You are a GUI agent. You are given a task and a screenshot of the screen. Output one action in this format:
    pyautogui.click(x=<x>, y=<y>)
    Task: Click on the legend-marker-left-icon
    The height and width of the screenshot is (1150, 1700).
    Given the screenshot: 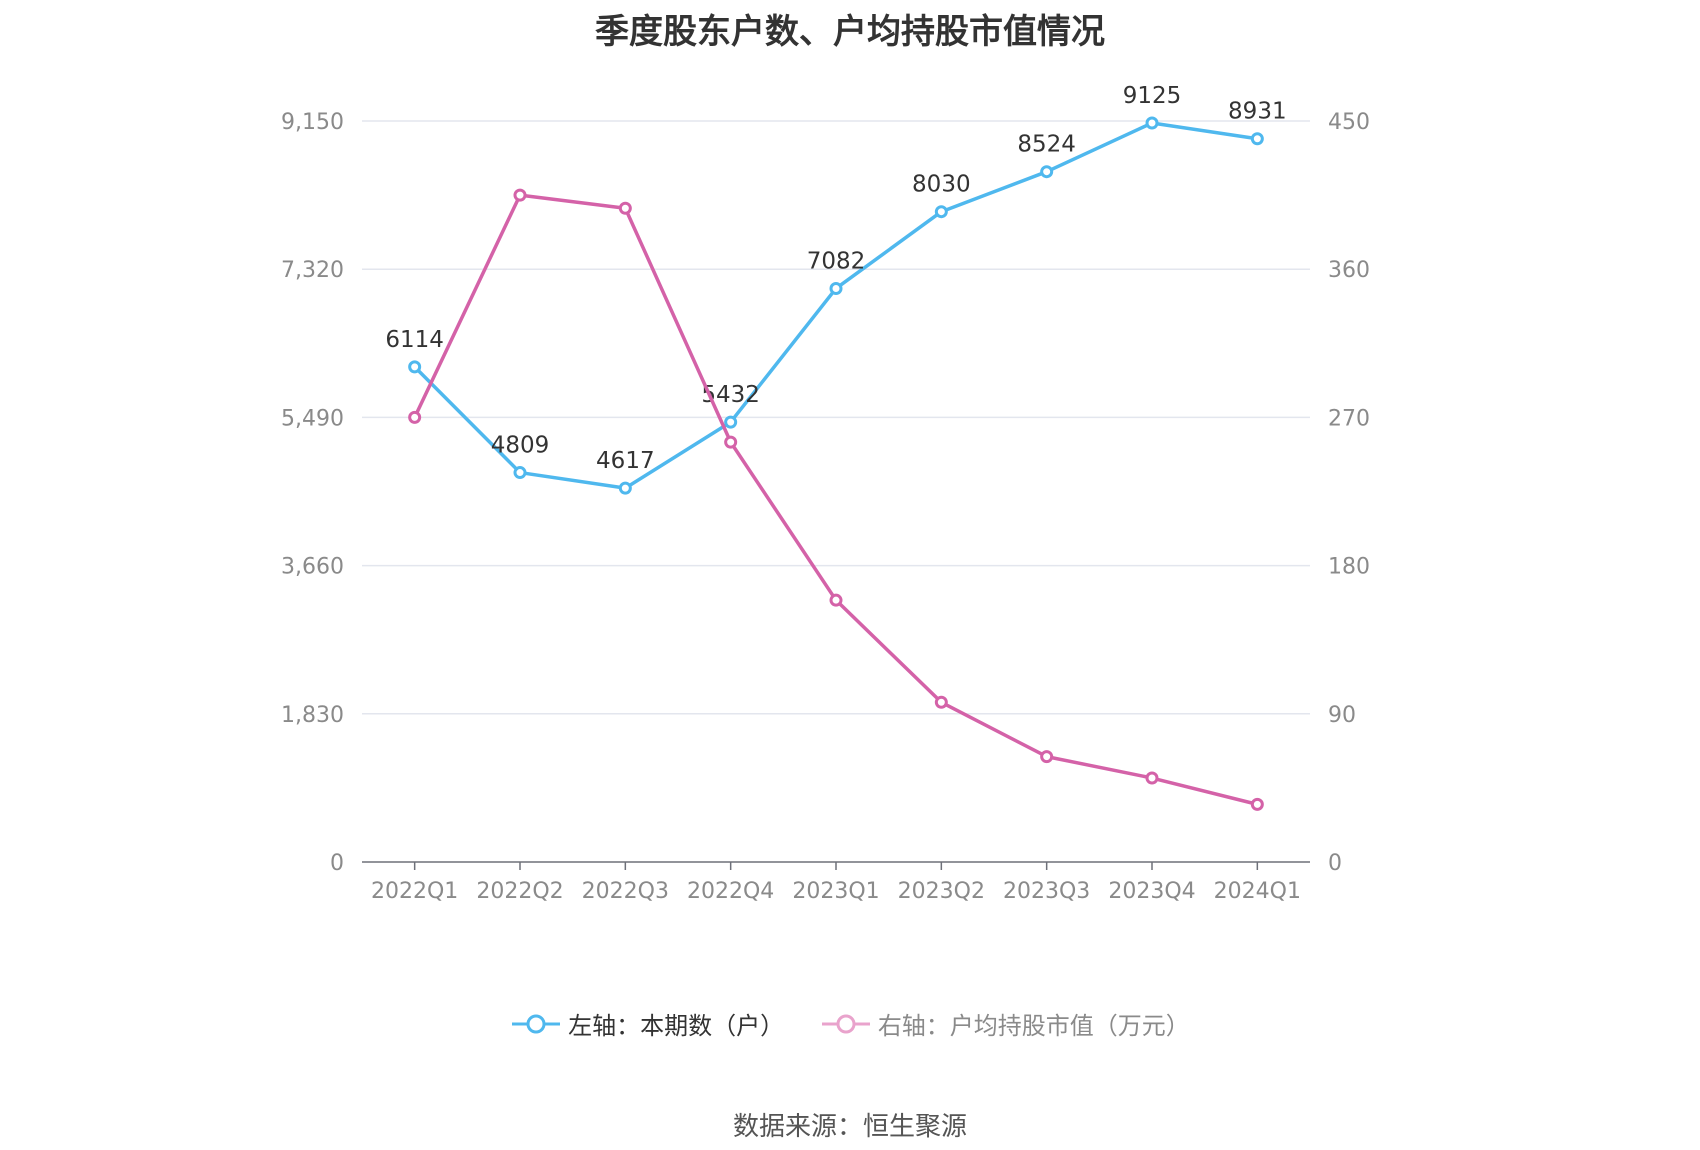 What is the action you would take?
    pyautogui.click(x=536, y=1023)
    